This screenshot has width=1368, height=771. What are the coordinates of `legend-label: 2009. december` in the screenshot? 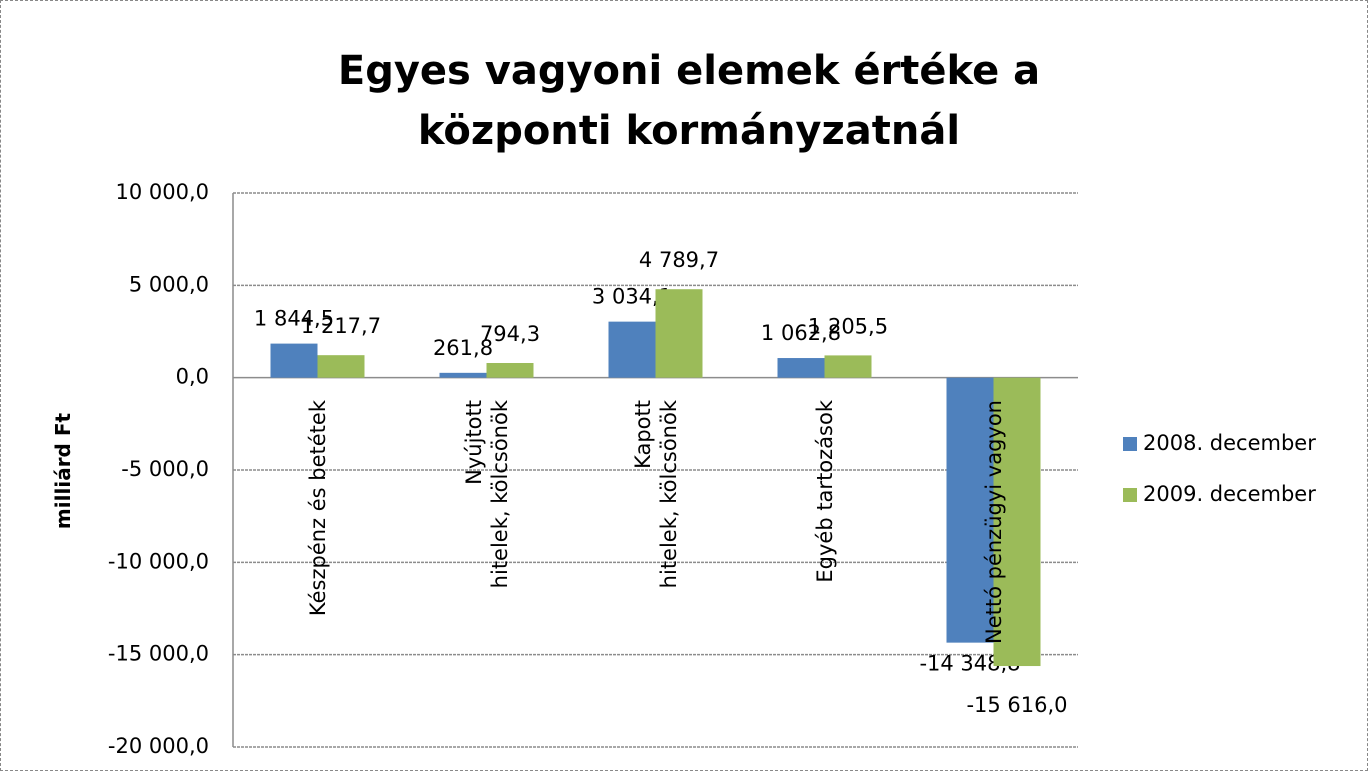 It's located at (1229, 494).